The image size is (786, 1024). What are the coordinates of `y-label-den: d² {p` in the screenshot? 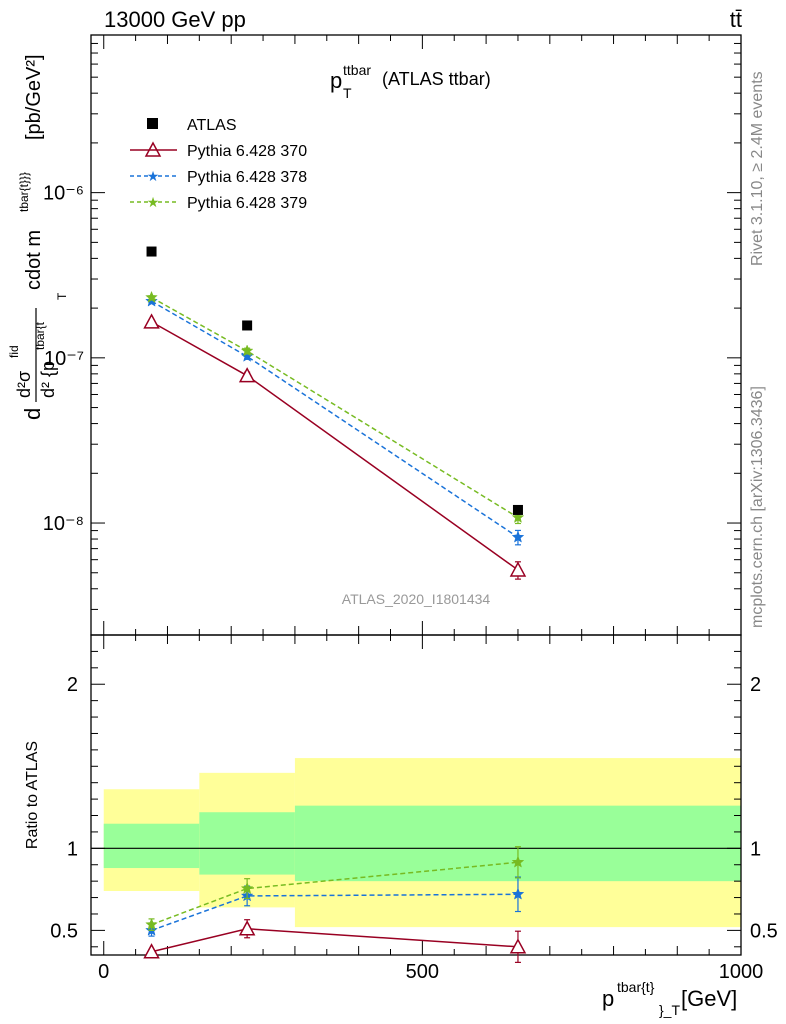 It's located at (48, 379).